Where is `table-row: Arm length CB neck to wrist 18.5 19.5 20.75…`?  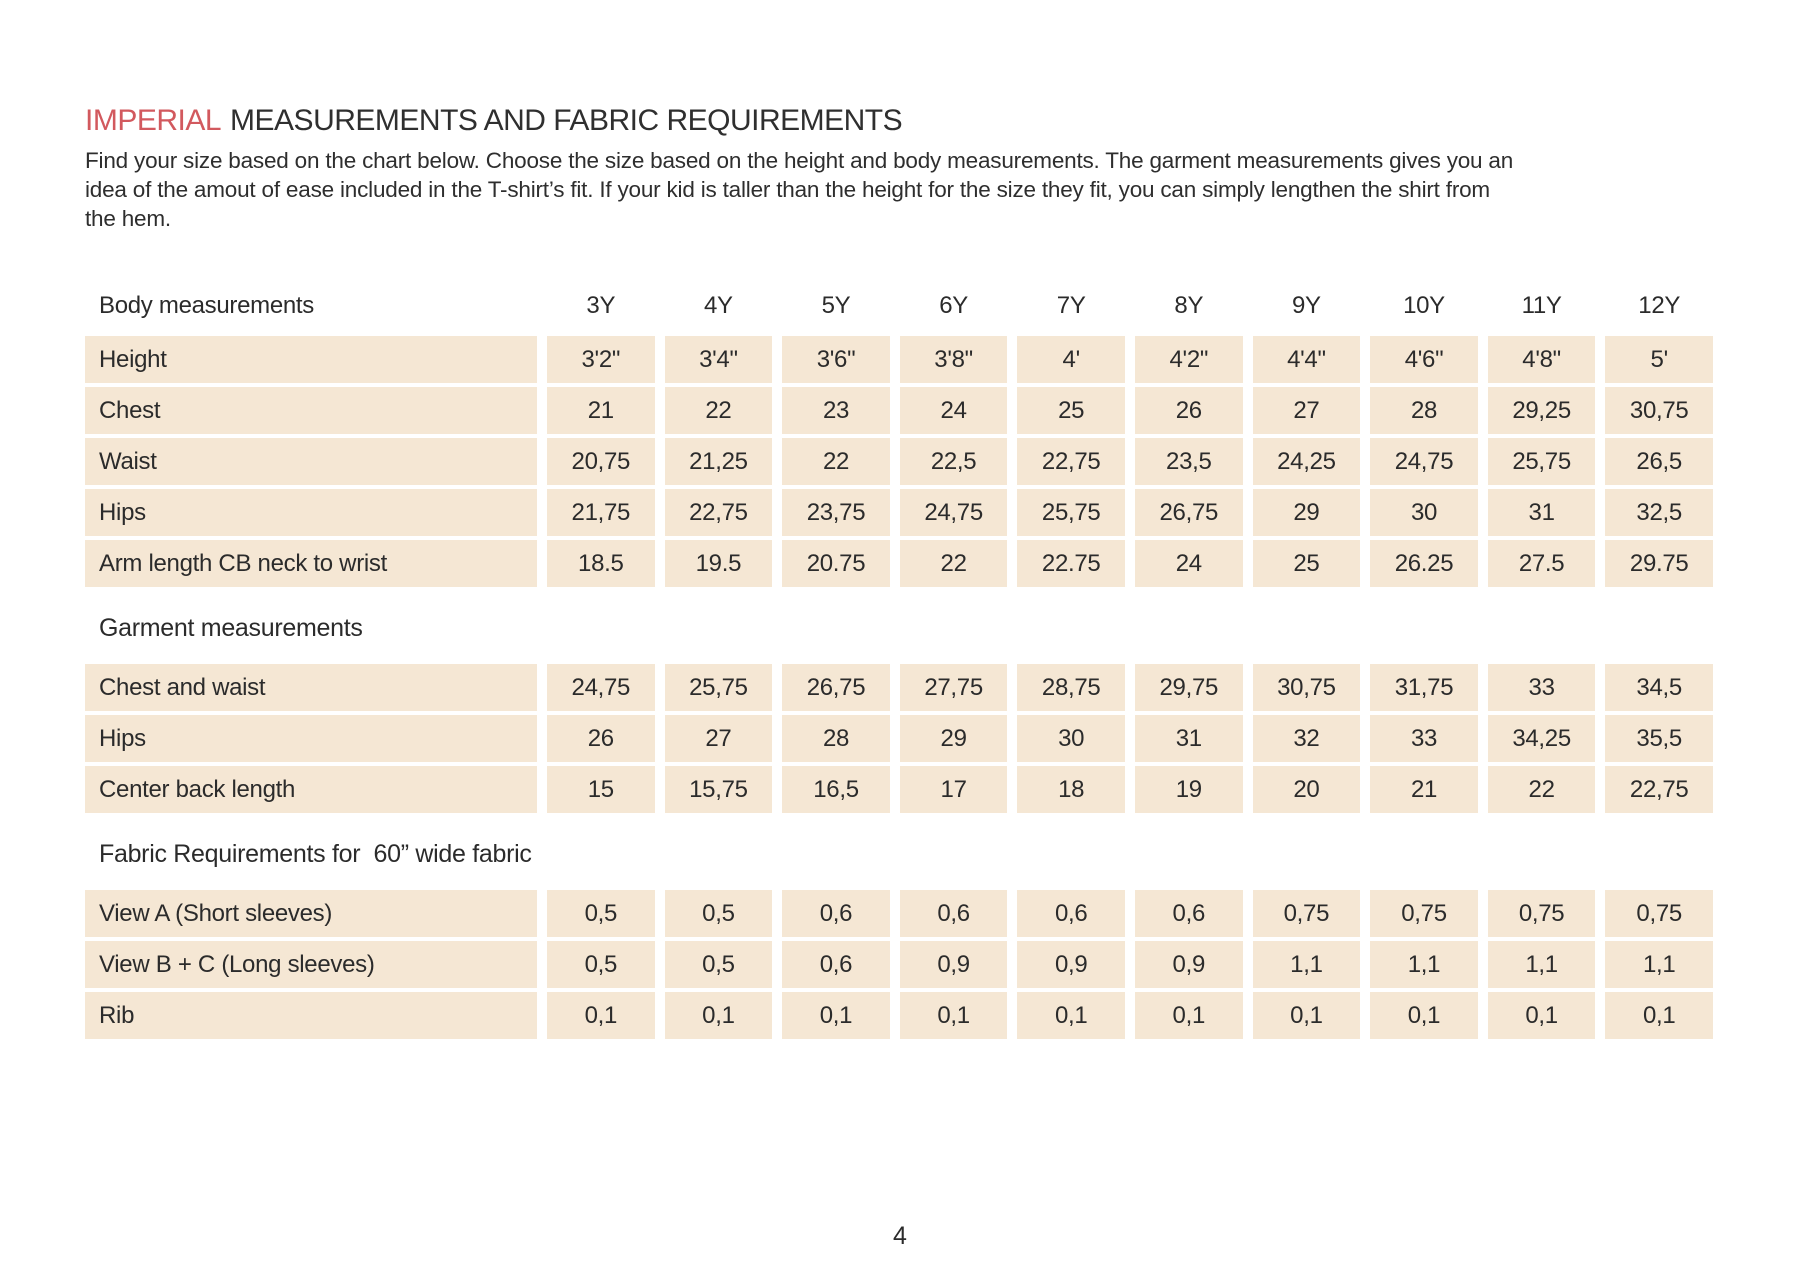
table-row: Arm length CB neck to wrist 18.5 19.5 20.75… is located at coordinates (899, 563).